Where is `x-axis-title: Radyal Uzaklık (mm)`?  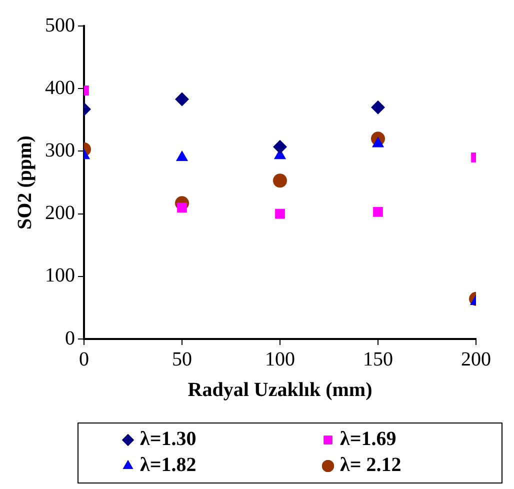
x-axis-title: Radyal Uzaklık (mm) is located at coordinates (280, 390).